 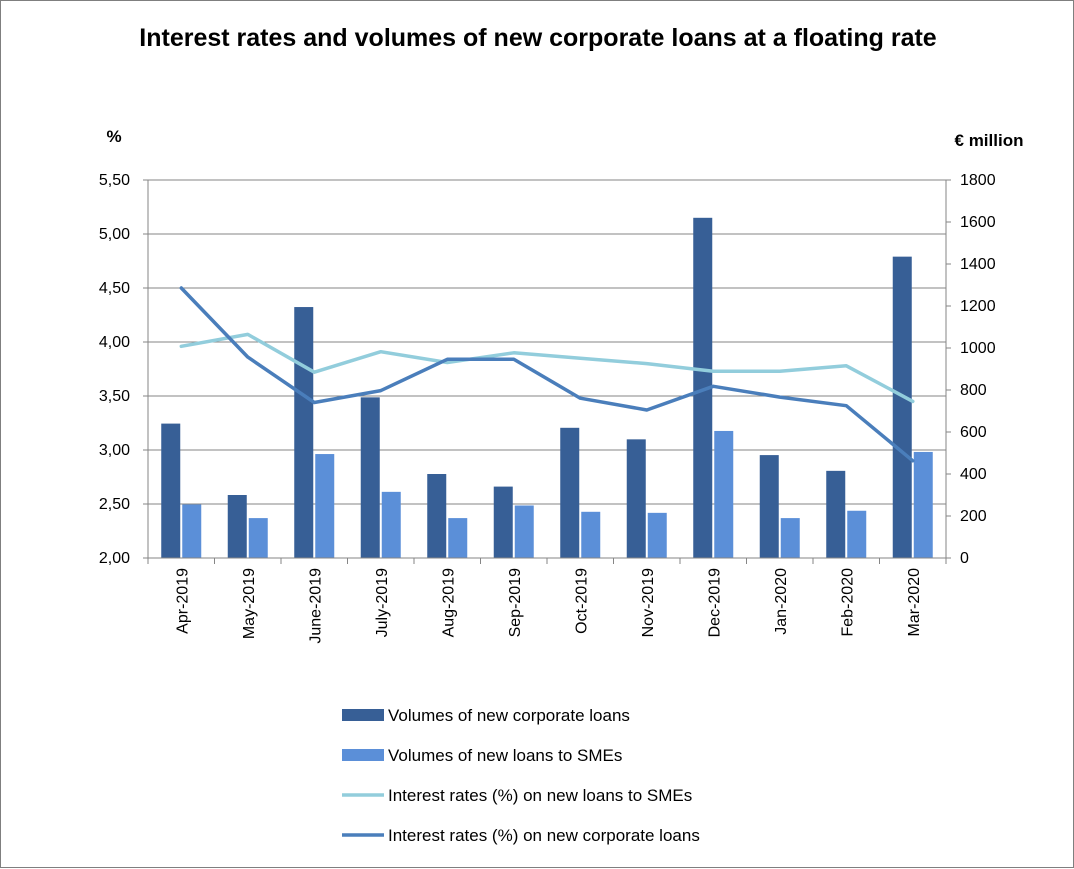 I want to click on x-tick-label: Sep-2019, so click(x=515, y=602).